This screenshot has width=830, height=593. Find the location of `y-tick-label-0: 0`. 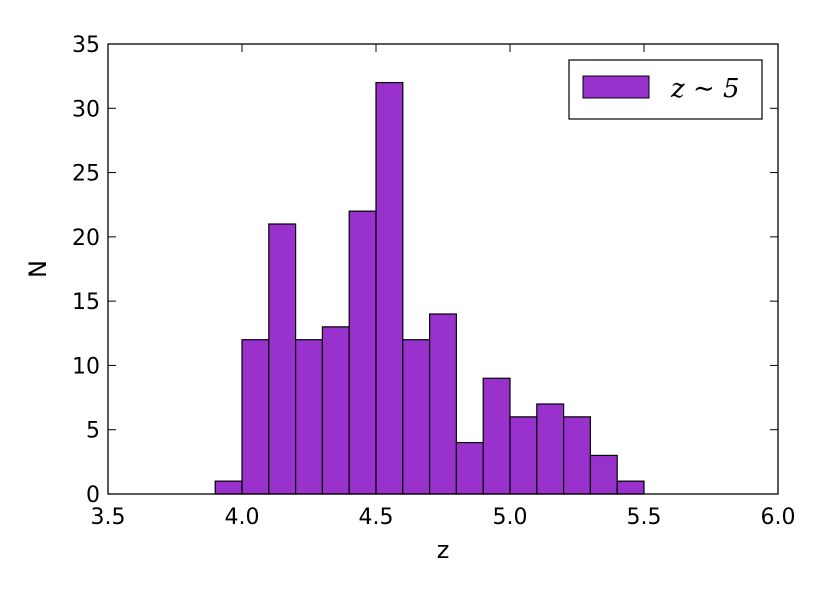

y-tick-label-0: 0 is located at coordinates (93, 495).